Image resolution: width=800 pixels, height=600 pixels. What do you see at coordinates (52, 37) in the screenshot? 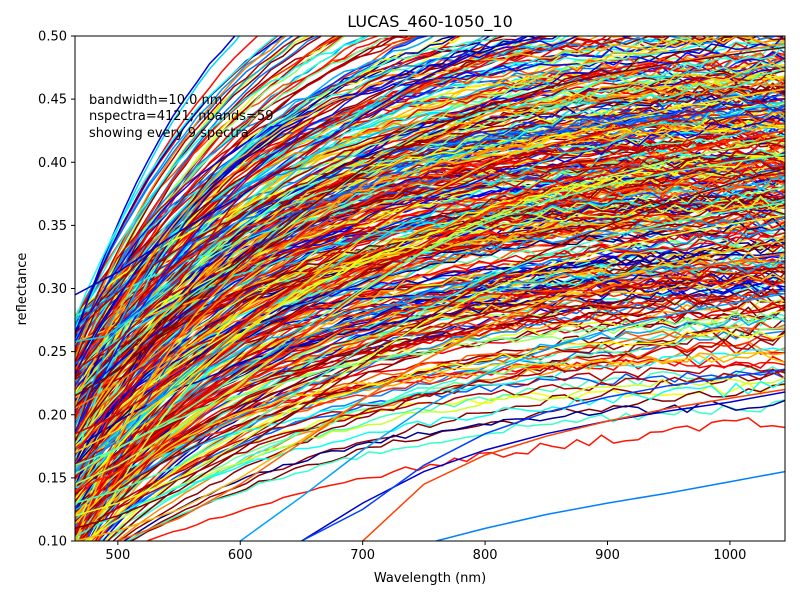
I see `y-tick-label: 0.50` at bounding box center [52, 37].